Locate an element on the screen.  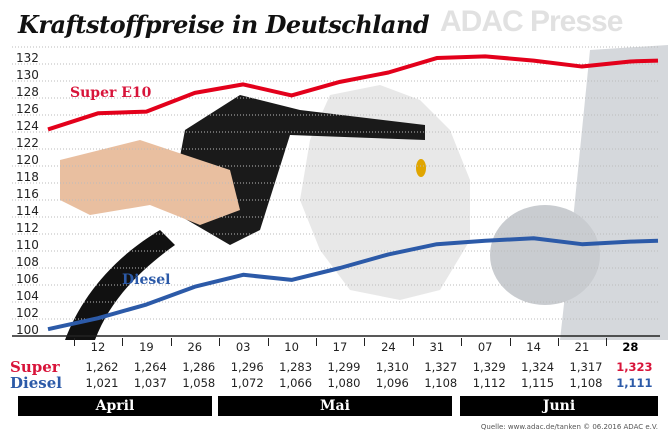
super-price-cell: 1,327 is located at coordinates (441, 367).